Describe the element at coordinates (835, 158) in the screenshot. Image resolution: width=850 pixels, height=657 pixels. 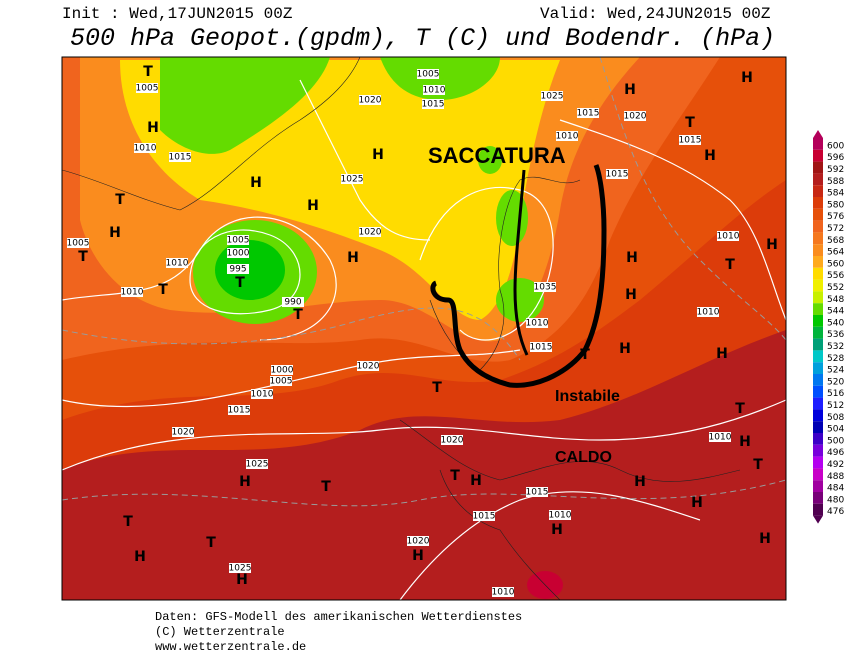
I see `scale-label: 596` at that location.